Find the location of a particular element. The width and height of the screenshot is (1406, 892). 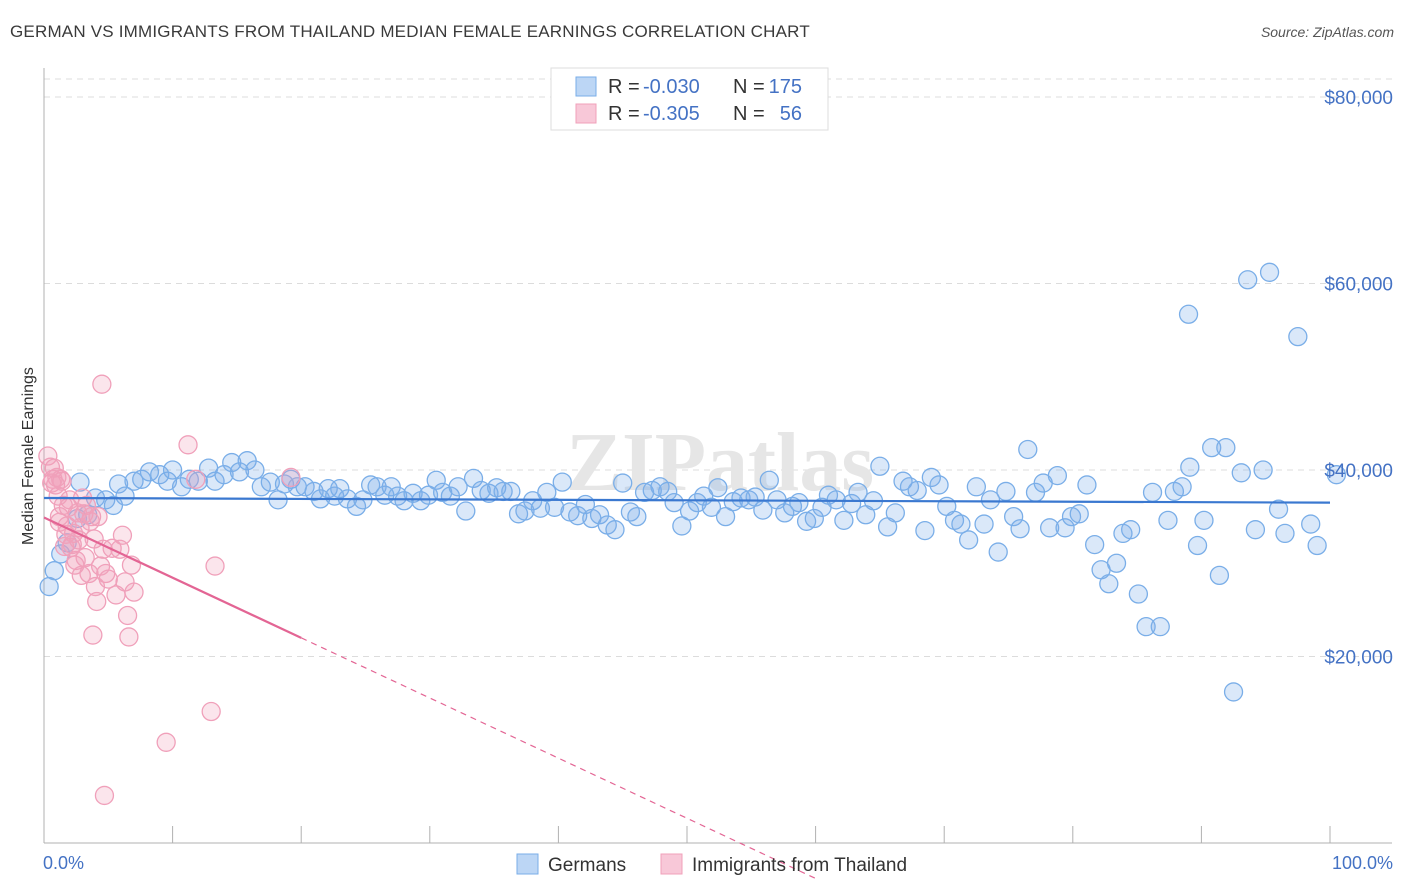

legend-n-label-germans: N = is located at coordinates (749, 87).